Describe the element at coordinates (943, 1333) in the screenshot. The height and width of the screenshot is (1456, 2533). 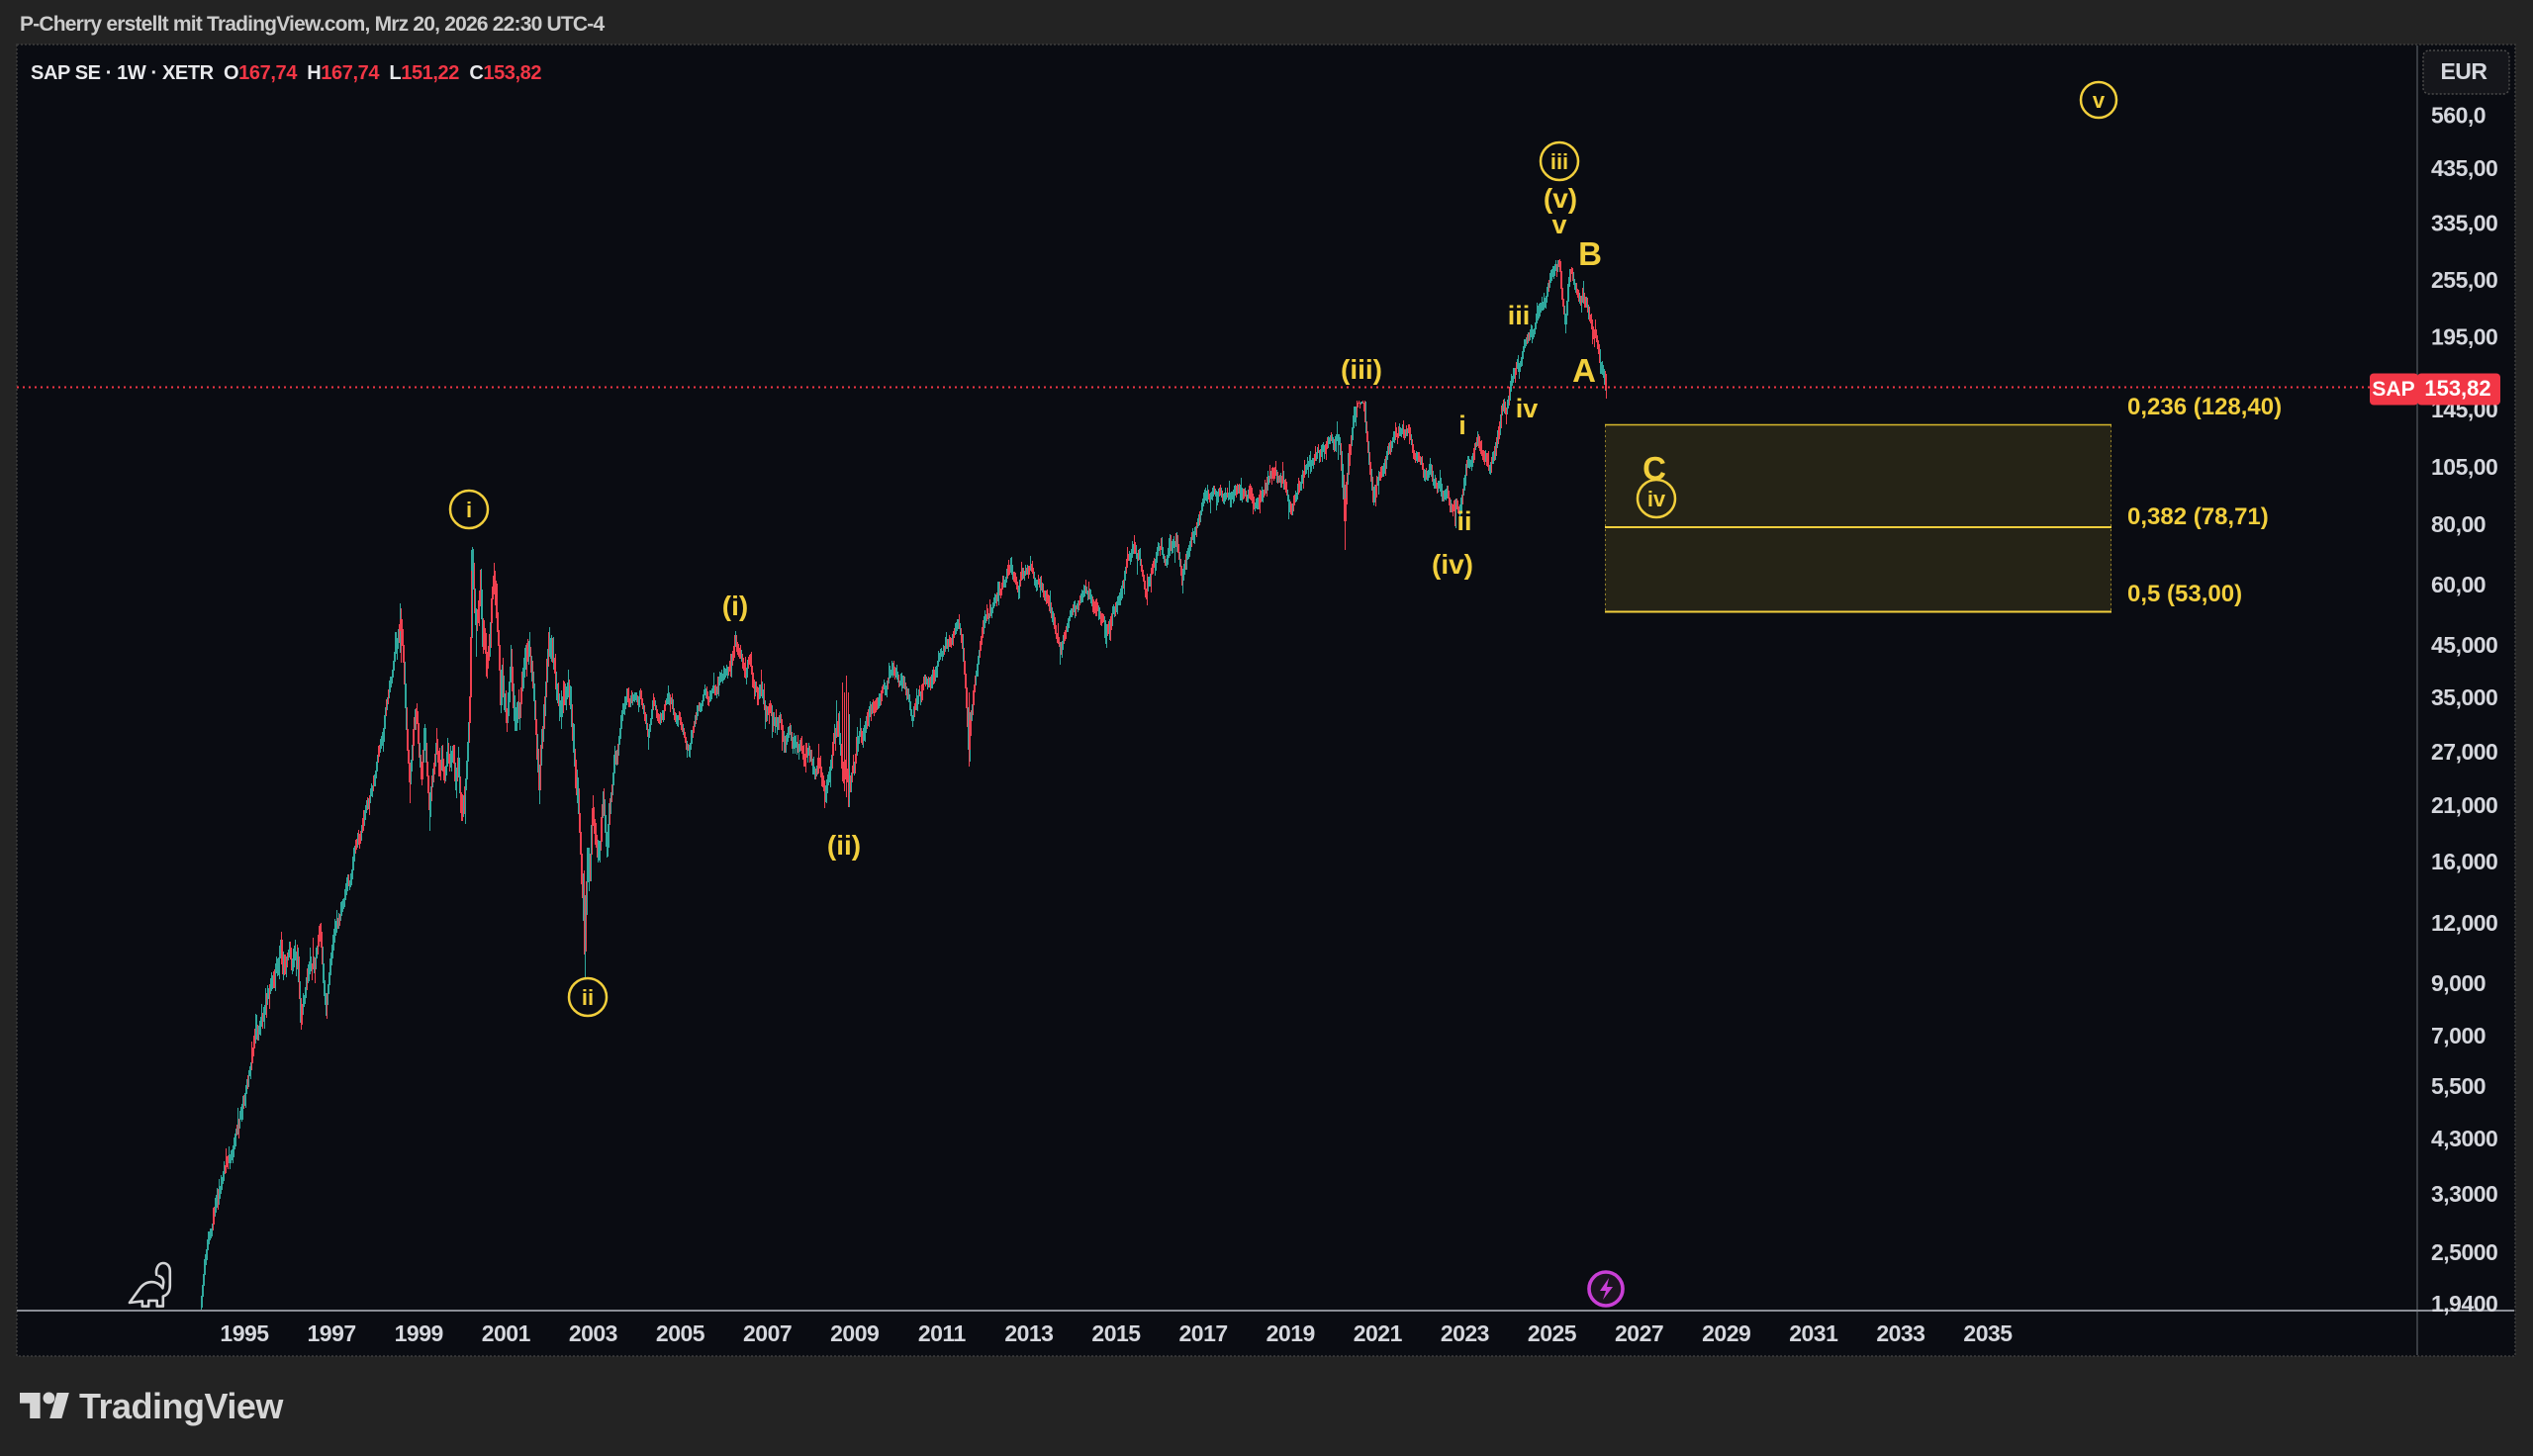
I see `svg-text: 2011` at that location.